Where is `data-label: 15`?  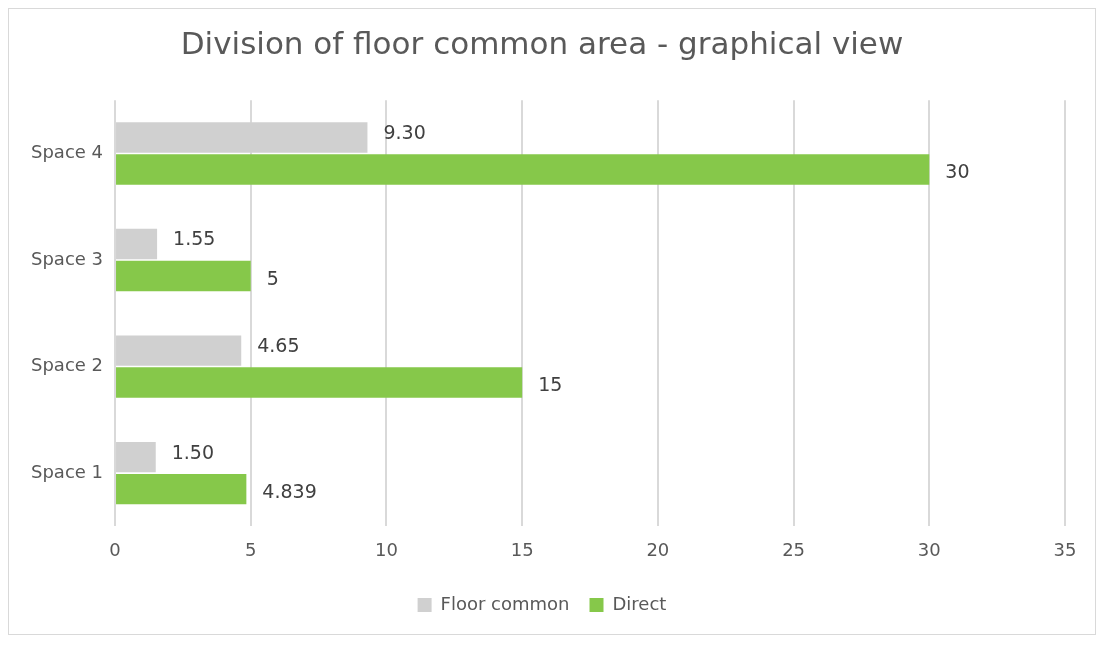 data-label: 15 is located at coordinates (550, 384).